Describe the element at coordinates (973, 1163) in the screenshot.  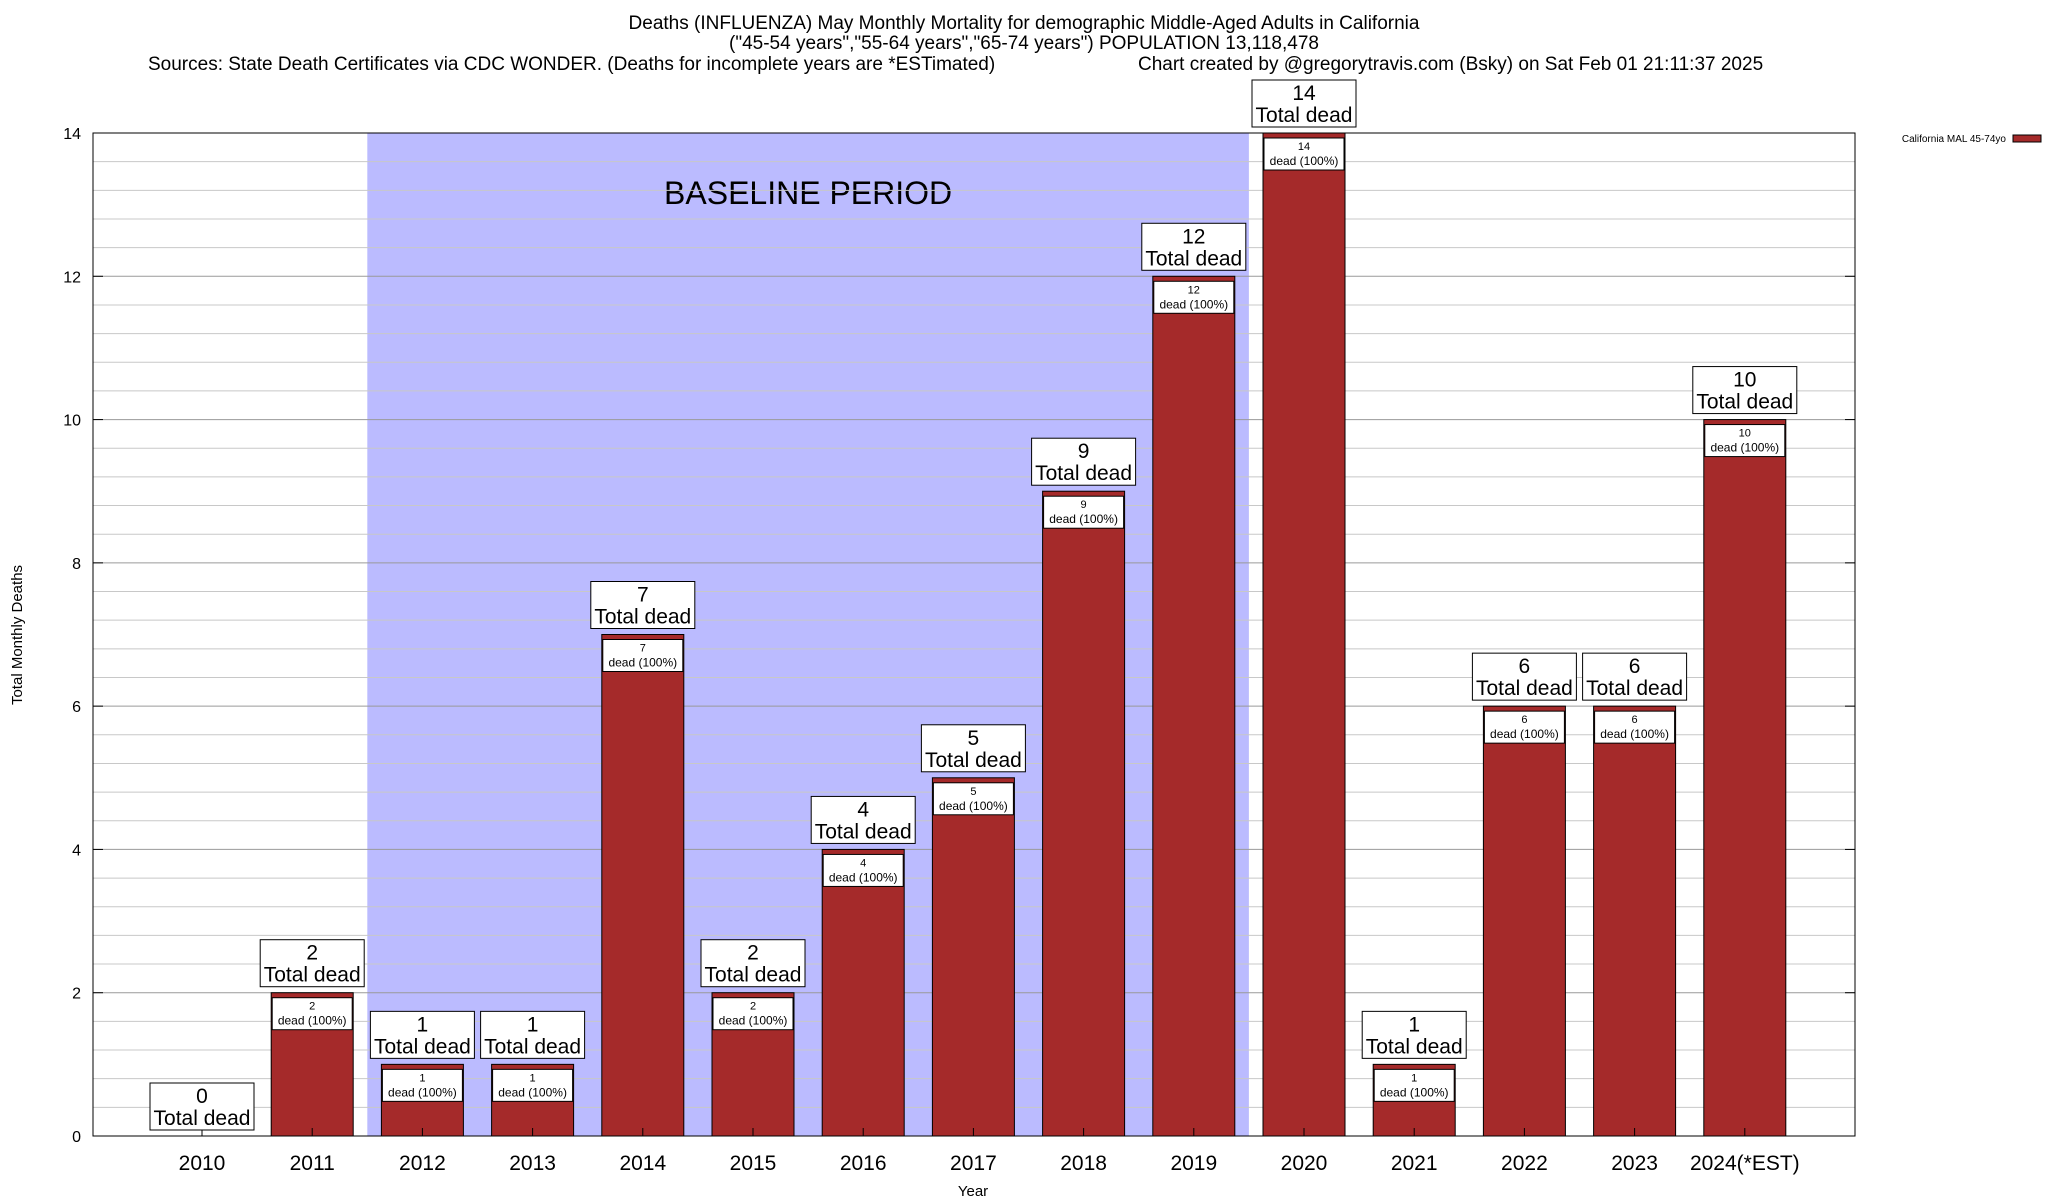
I see `x-tick-label: 2017` at that location.